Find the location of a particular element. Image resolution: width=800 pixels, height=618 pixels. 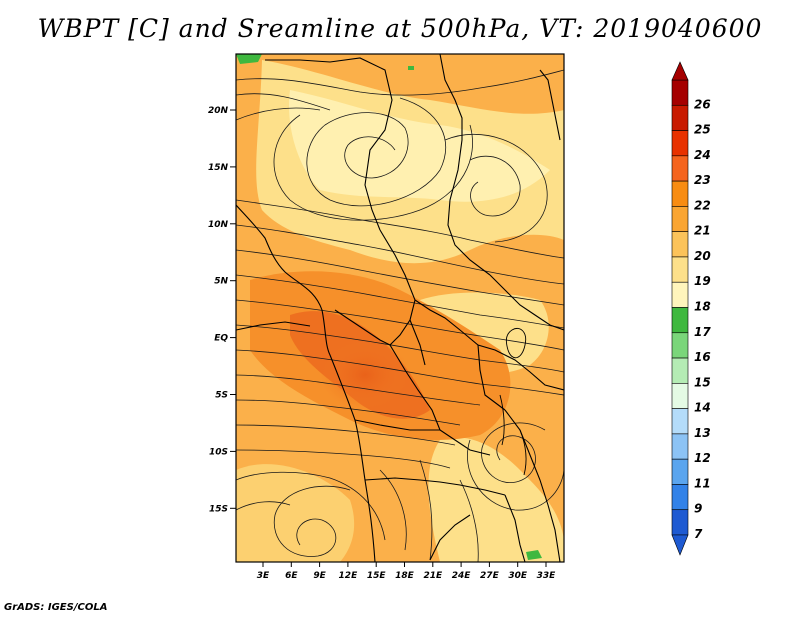

grads-credit: GrADS: IGES/COLA is located at coordinates (56, 607).